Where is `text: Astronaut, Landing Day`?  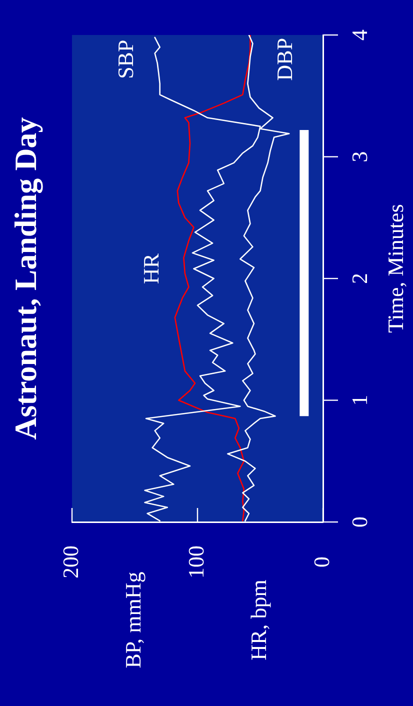
text: Astronaut, Landing Day is located at coordinates (26, 278).